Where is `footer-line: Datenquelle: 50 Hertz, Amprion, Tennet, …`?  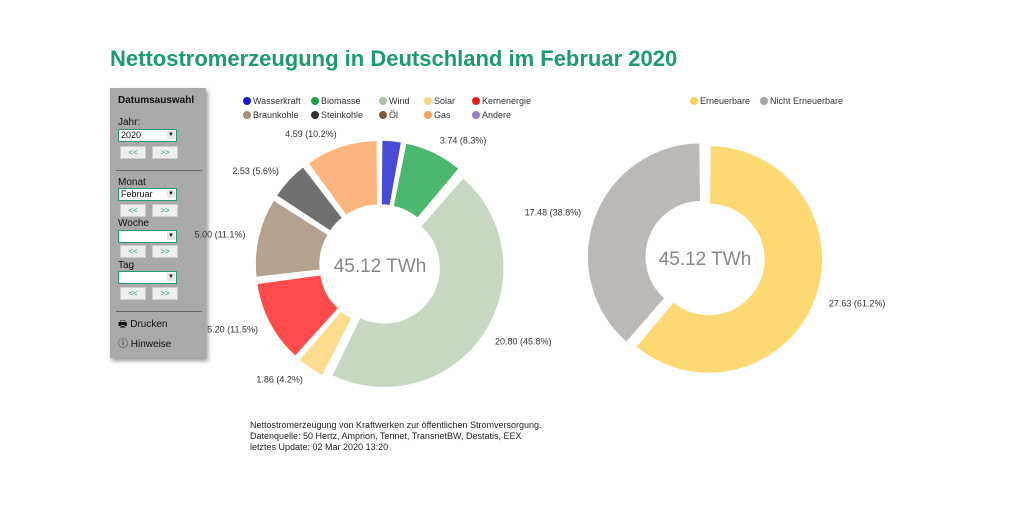 footer-line: Datenquelle: 50 Hertz, Amprion, Tennet, … is located at coordinates (386, 436).